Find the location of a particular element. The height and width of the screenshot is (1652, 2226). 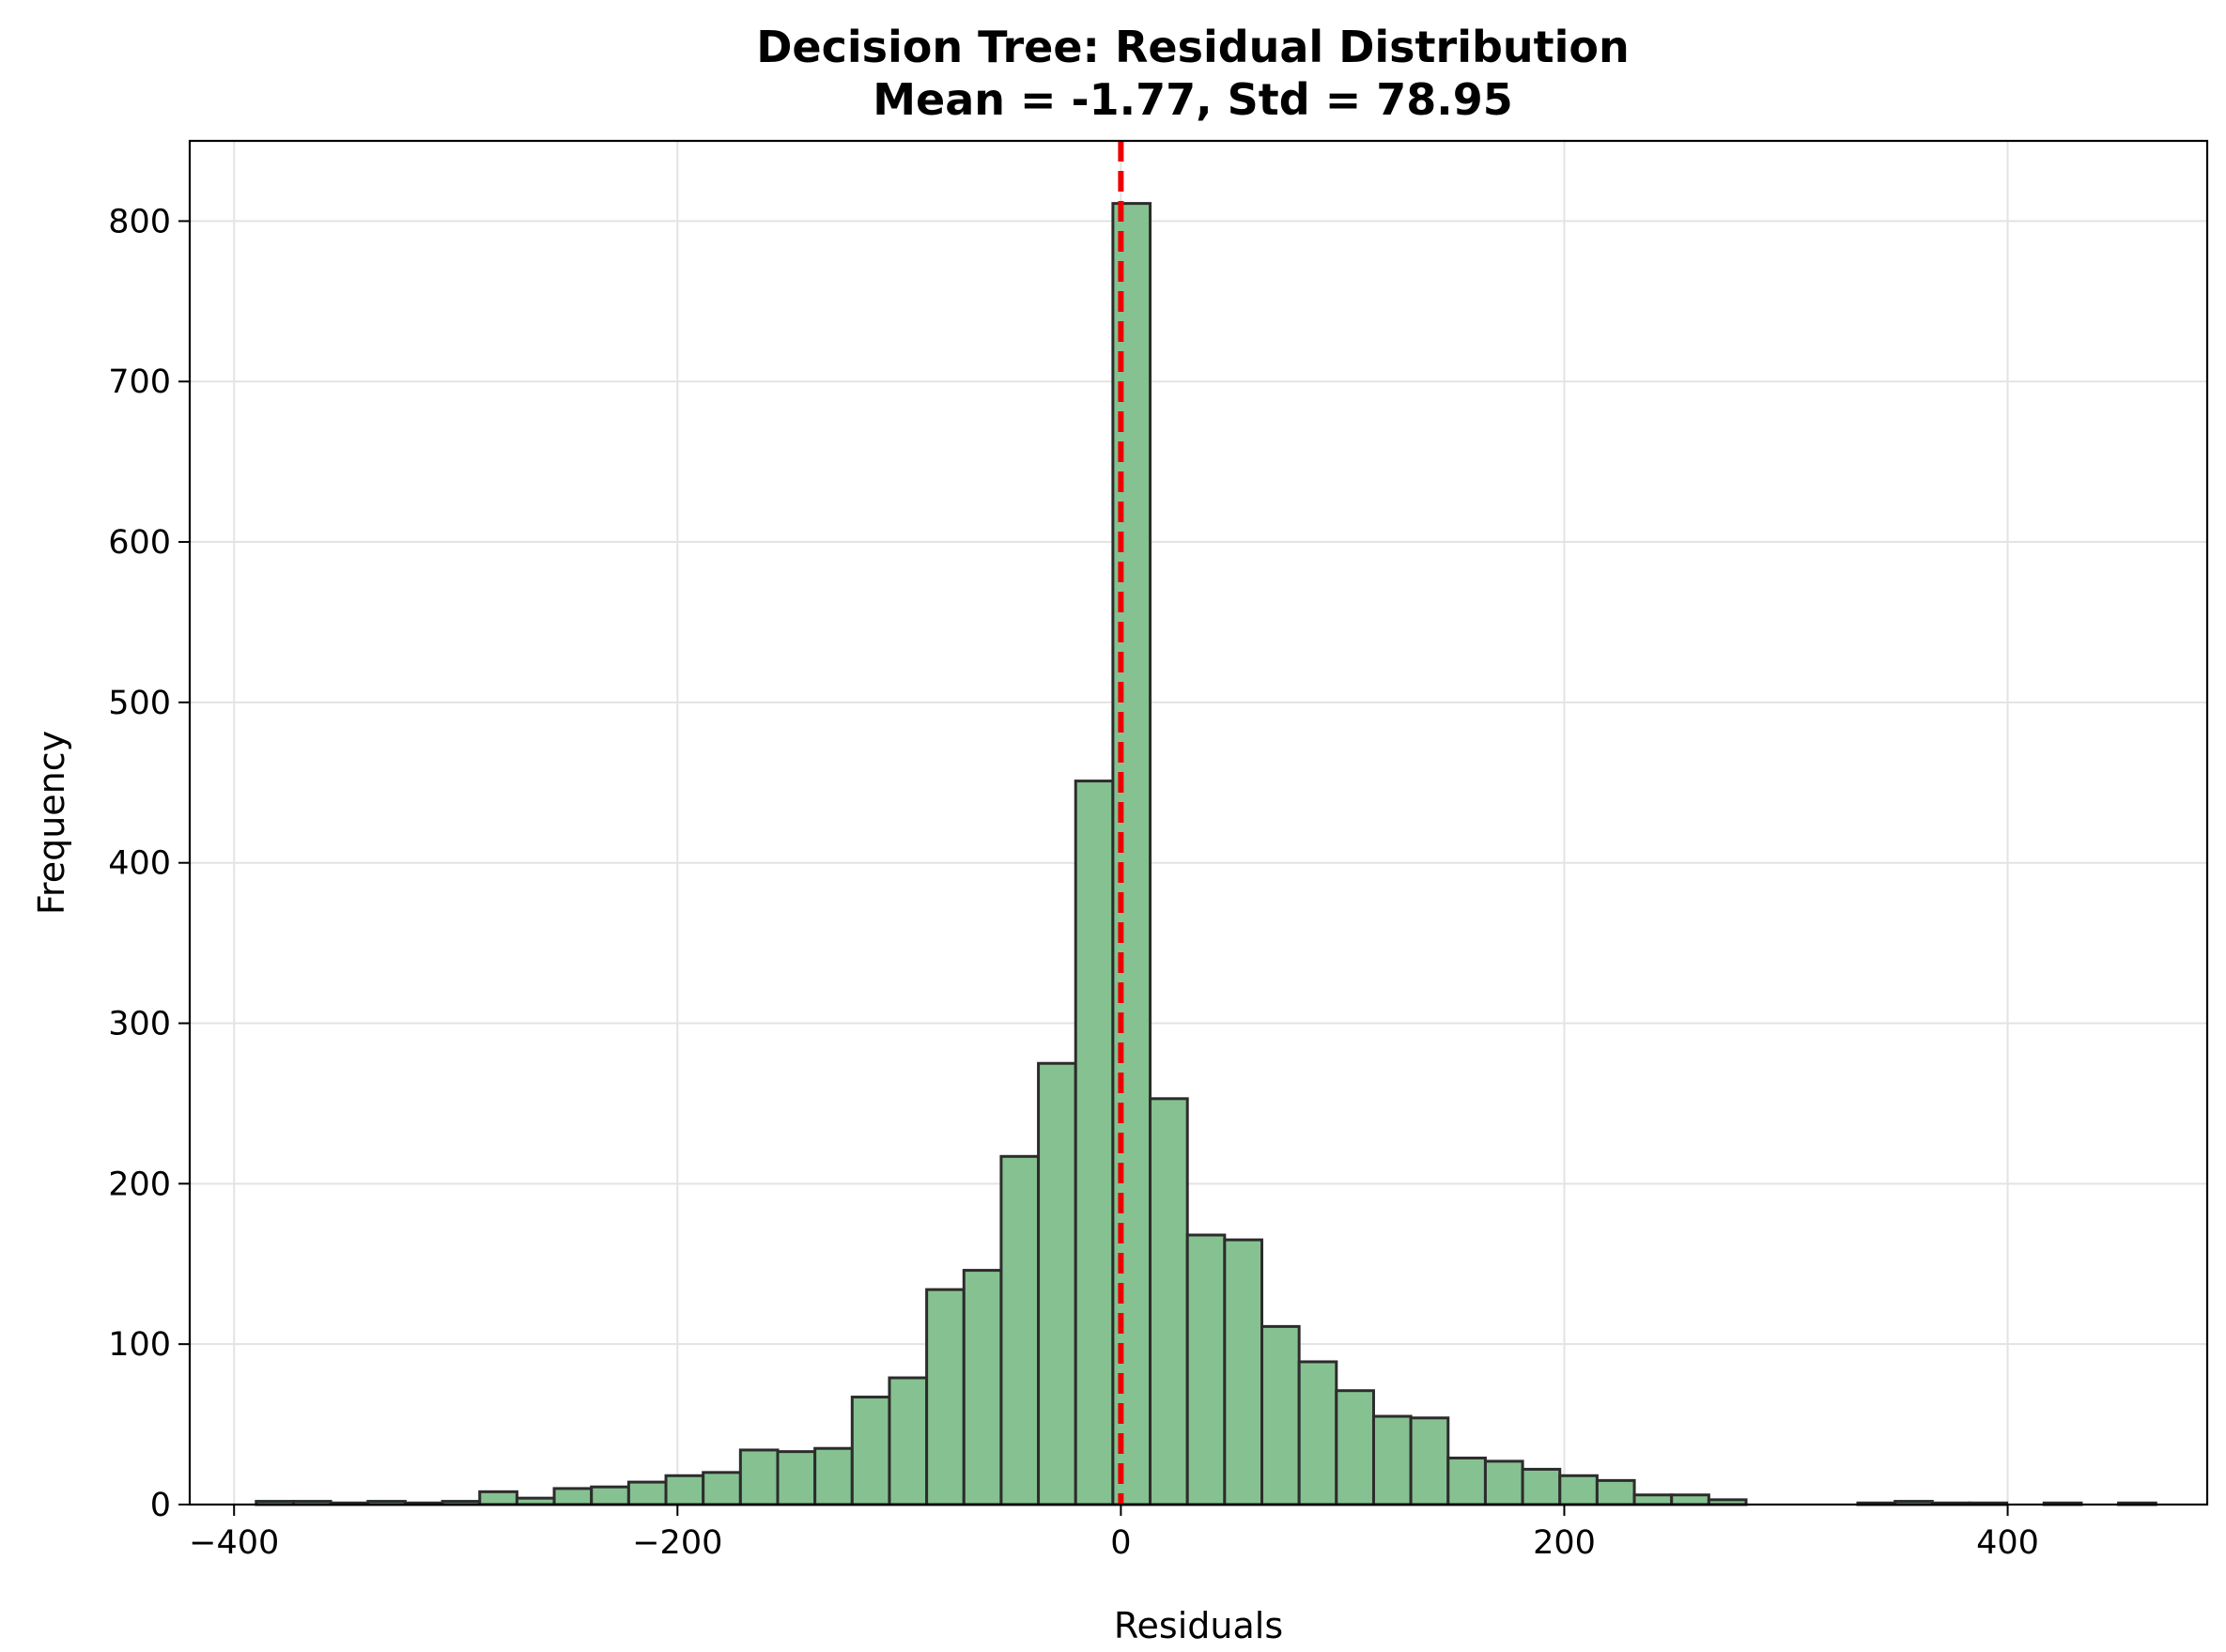

chart-title: Decision Tree: Residual Distribution is located at coordinates (1193, 47).